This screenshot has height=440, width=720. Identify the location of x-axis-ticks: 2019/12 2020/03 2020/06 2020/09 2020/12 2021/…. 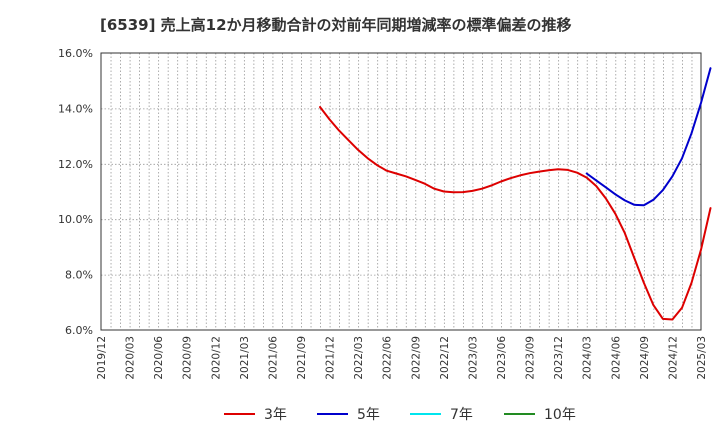
(402, 358).